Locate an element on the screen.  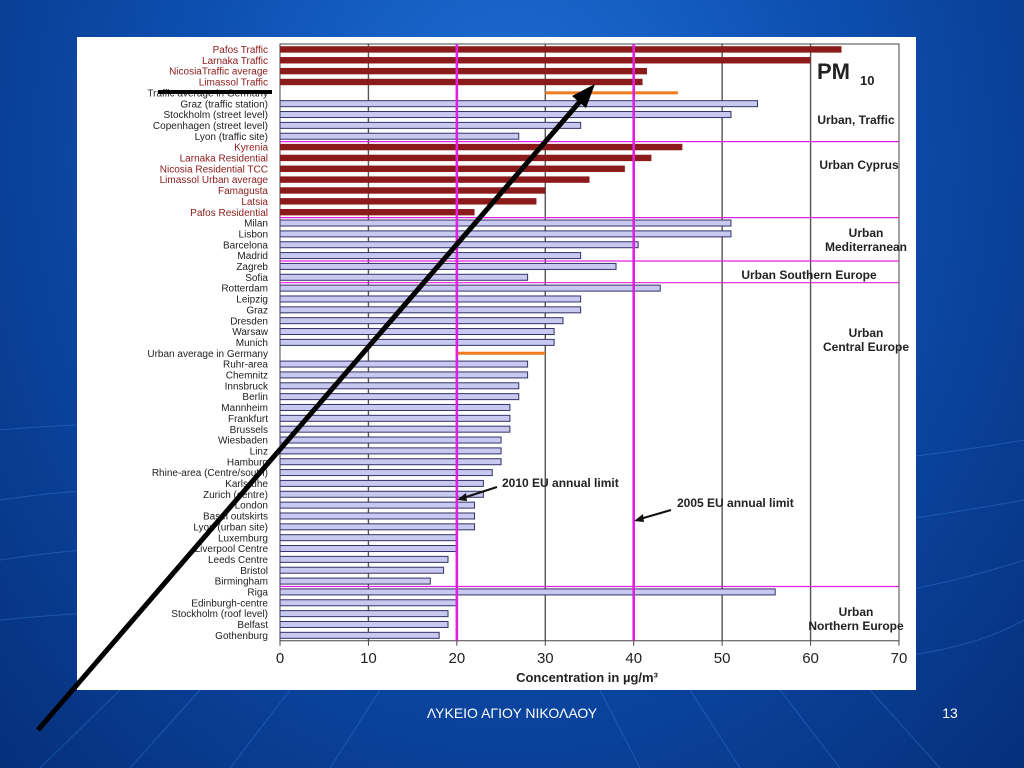
group-label: Urban Cyprus is located at coordinates (859, 165).